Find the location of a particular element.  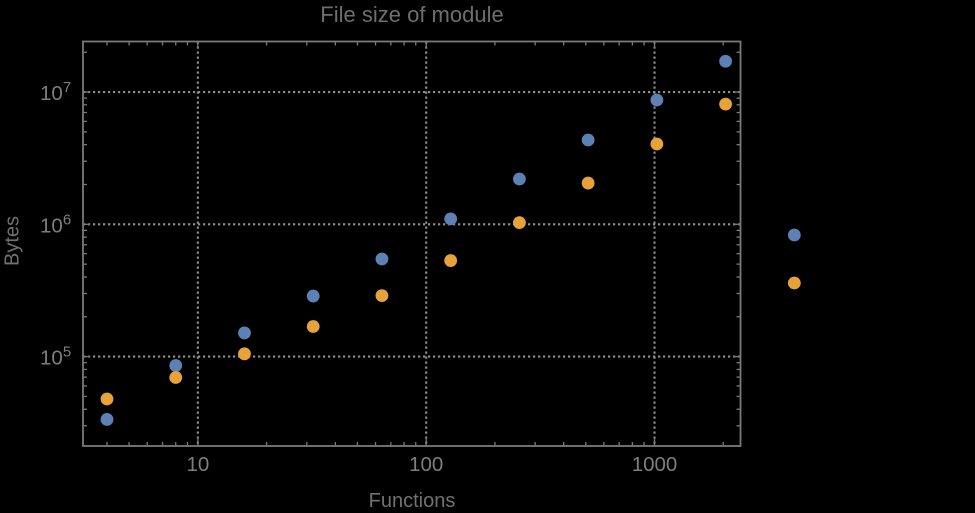

y-tick-labels: 10⁵ 10⁶ 10⁷ is located at coordinates (55, 224).